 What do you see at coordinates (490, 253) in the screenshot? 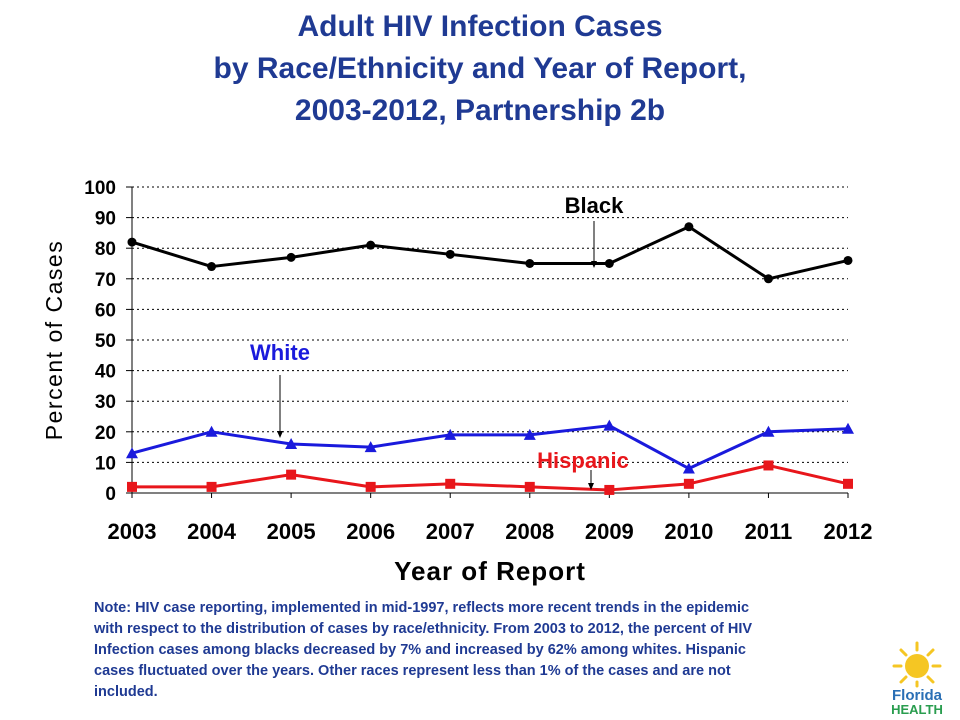
I see `series-line-black` at bounding box center [490, 253].